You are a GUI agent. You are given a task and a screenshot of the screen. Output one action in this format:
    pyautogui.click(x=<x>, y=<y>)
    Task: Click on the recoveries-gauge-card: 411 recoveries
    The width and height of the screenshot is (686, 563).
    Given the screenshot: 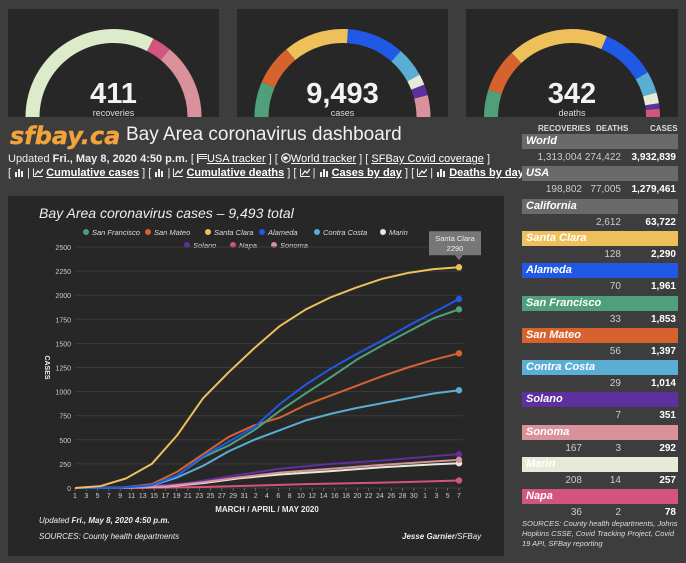 What is the action you would take?
    pyautogui.click(x=113, y=63)
    